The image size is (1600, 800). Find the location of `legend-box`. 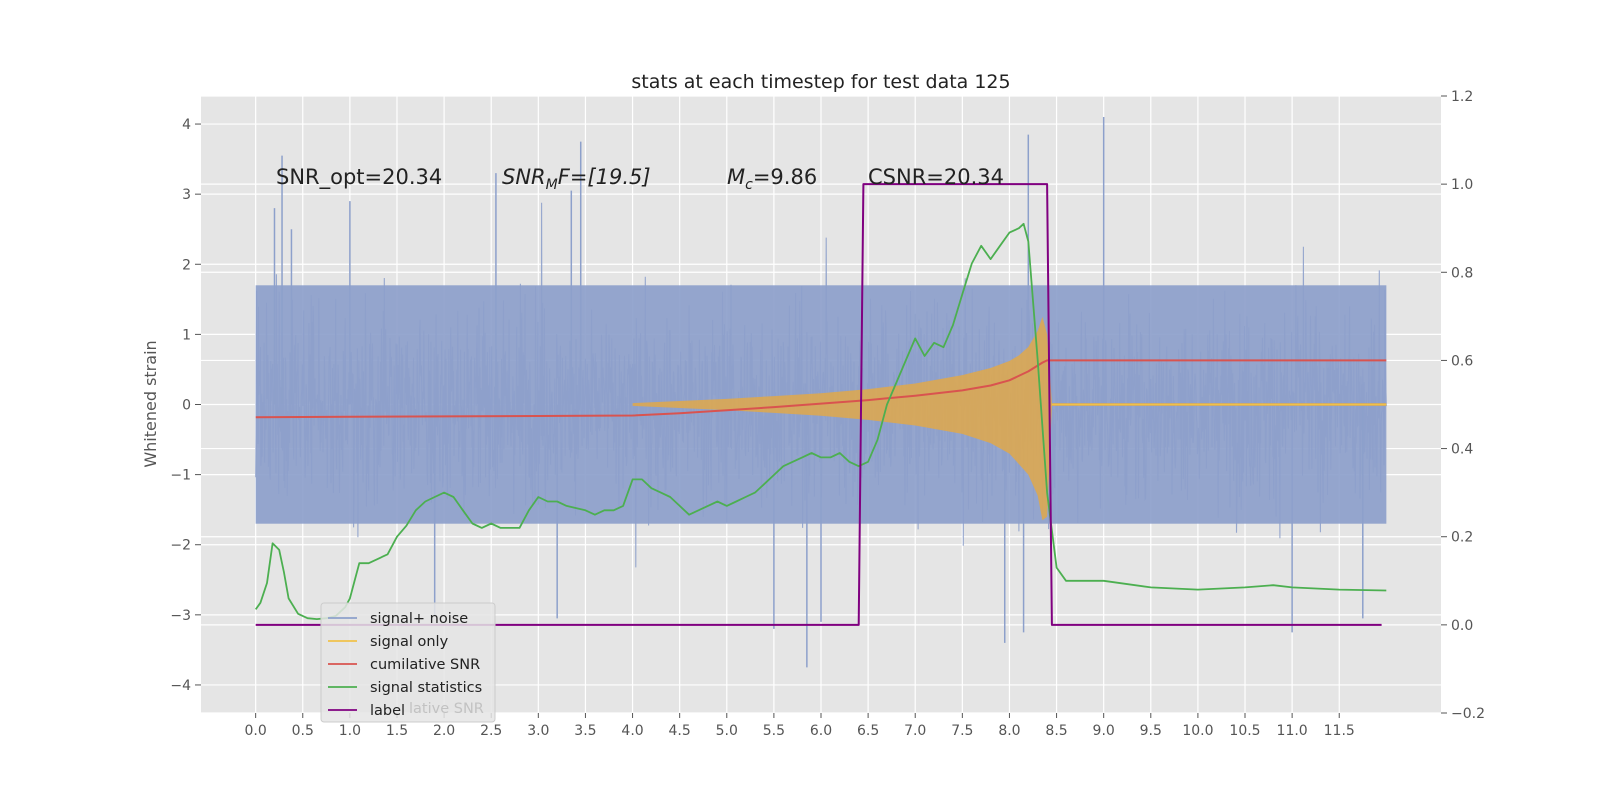

legend-box is located at coordinates (408, 662).